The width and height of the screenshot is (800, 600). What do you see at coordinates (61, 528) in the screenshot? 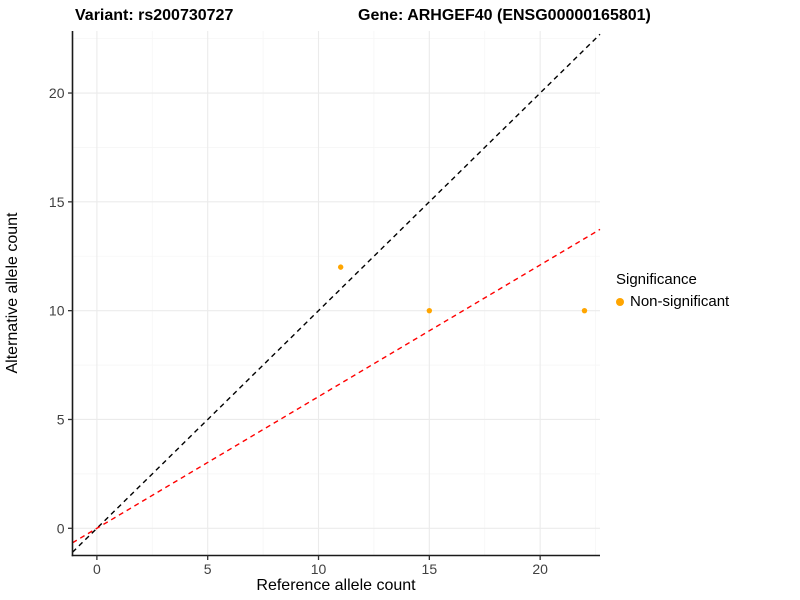
I see `y-tick-label: 0` at bounding box center [61, 528].